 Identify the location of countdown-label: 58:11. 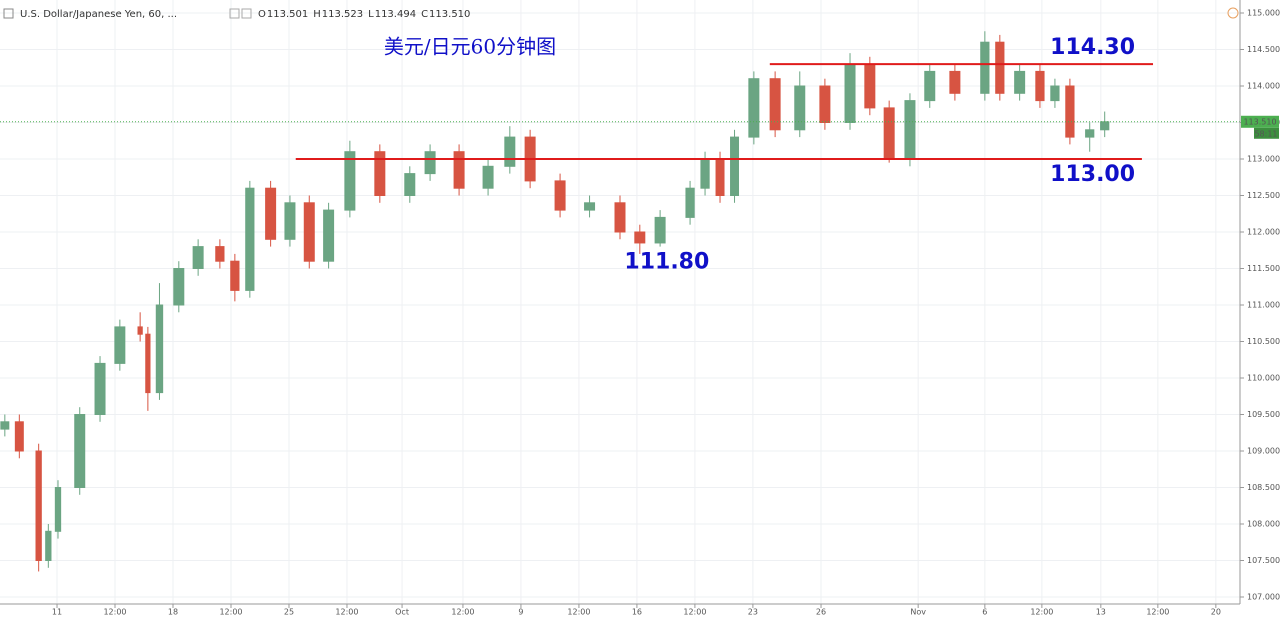
(1265, 133).